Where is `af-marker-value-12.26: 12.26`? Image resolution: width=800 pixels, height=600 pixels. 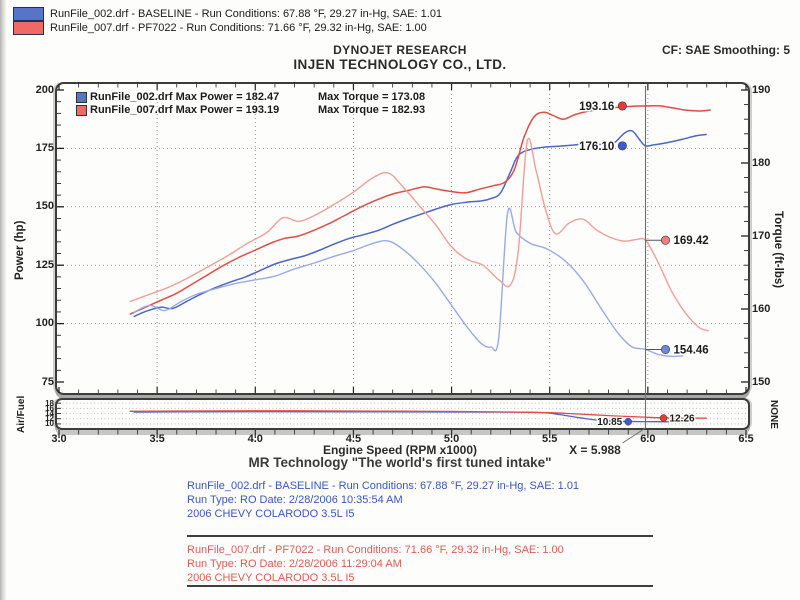 af-marker-value-12.26: 12.26 is located at coordinates (682, 419).